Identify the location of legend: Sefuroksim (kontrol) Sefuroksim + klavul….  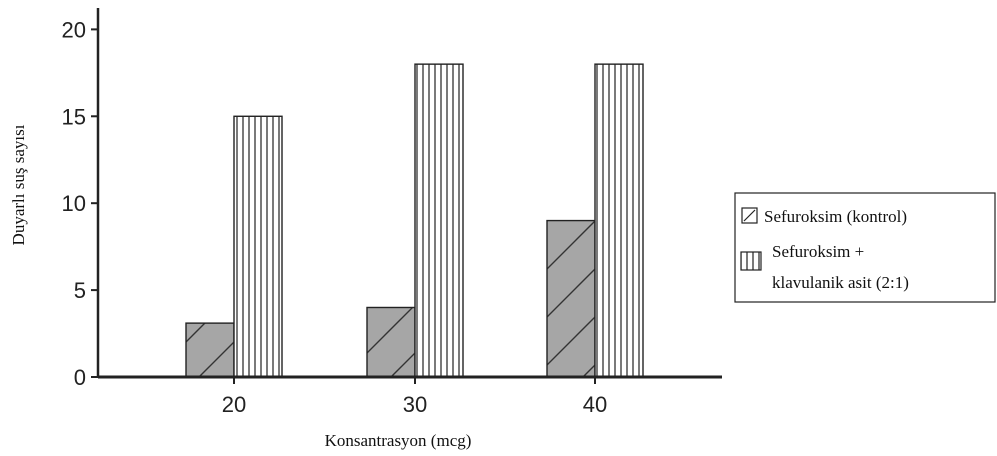
(865, 247).